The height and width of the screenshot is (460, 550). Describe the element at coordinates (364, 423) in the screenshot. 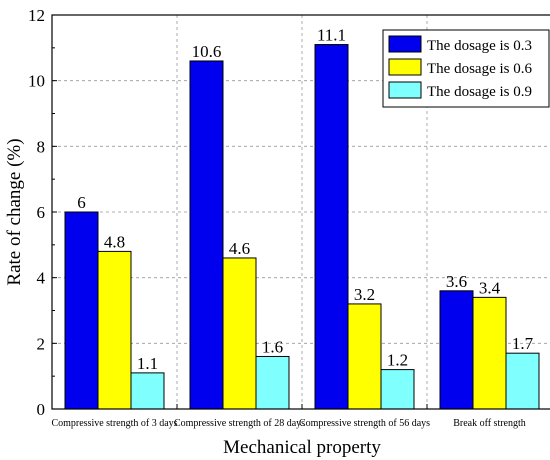

I see `x-tick-label: Compressive strength of 56 days` at that location.